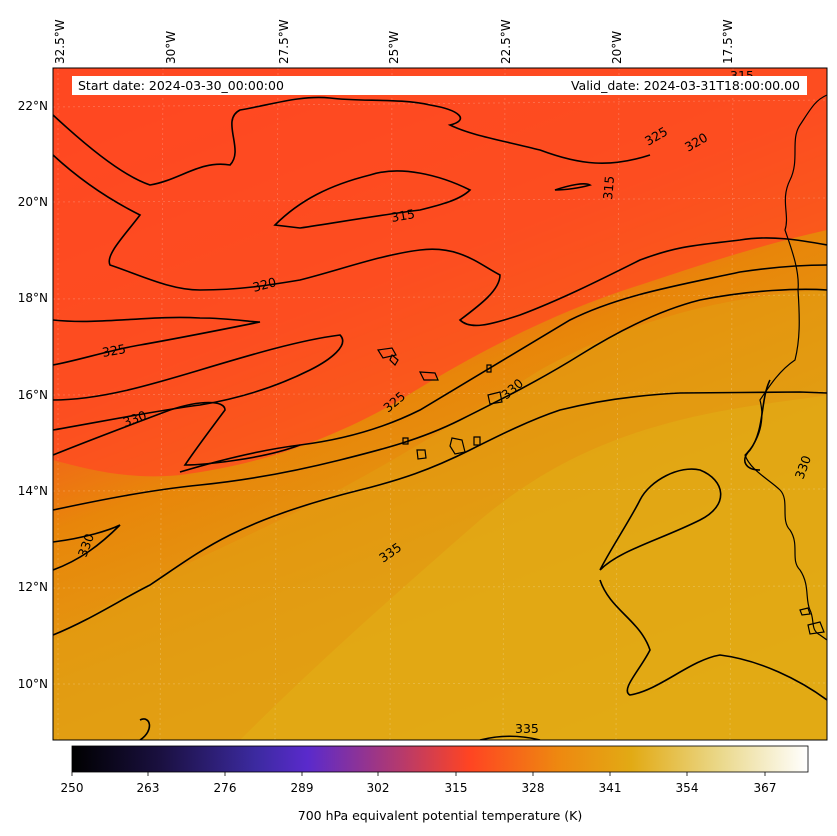  What do you see at coordinates (171, 47) in the screenshot?
I see `lon-label: 30°W` at bounding box center [171, 47].